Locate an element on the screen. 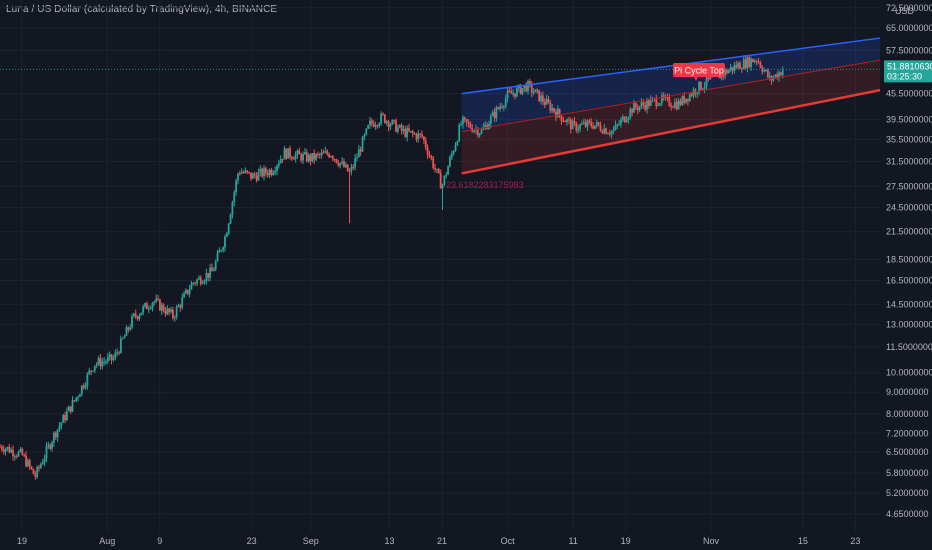 The height and width of the screenshot is (550, 932). channel-lines is located at coordinates (671, 106).